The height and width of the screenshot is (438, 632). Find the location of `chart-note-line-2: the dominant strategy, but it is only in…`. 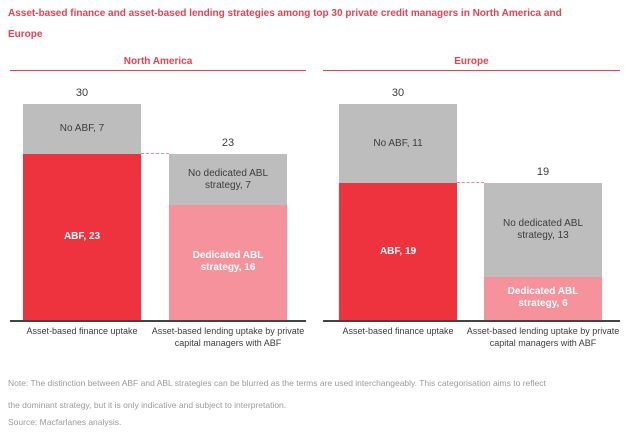

chart-note-line-2: the dominant strategy, but it is only in… is located at coordinates (147, 405).